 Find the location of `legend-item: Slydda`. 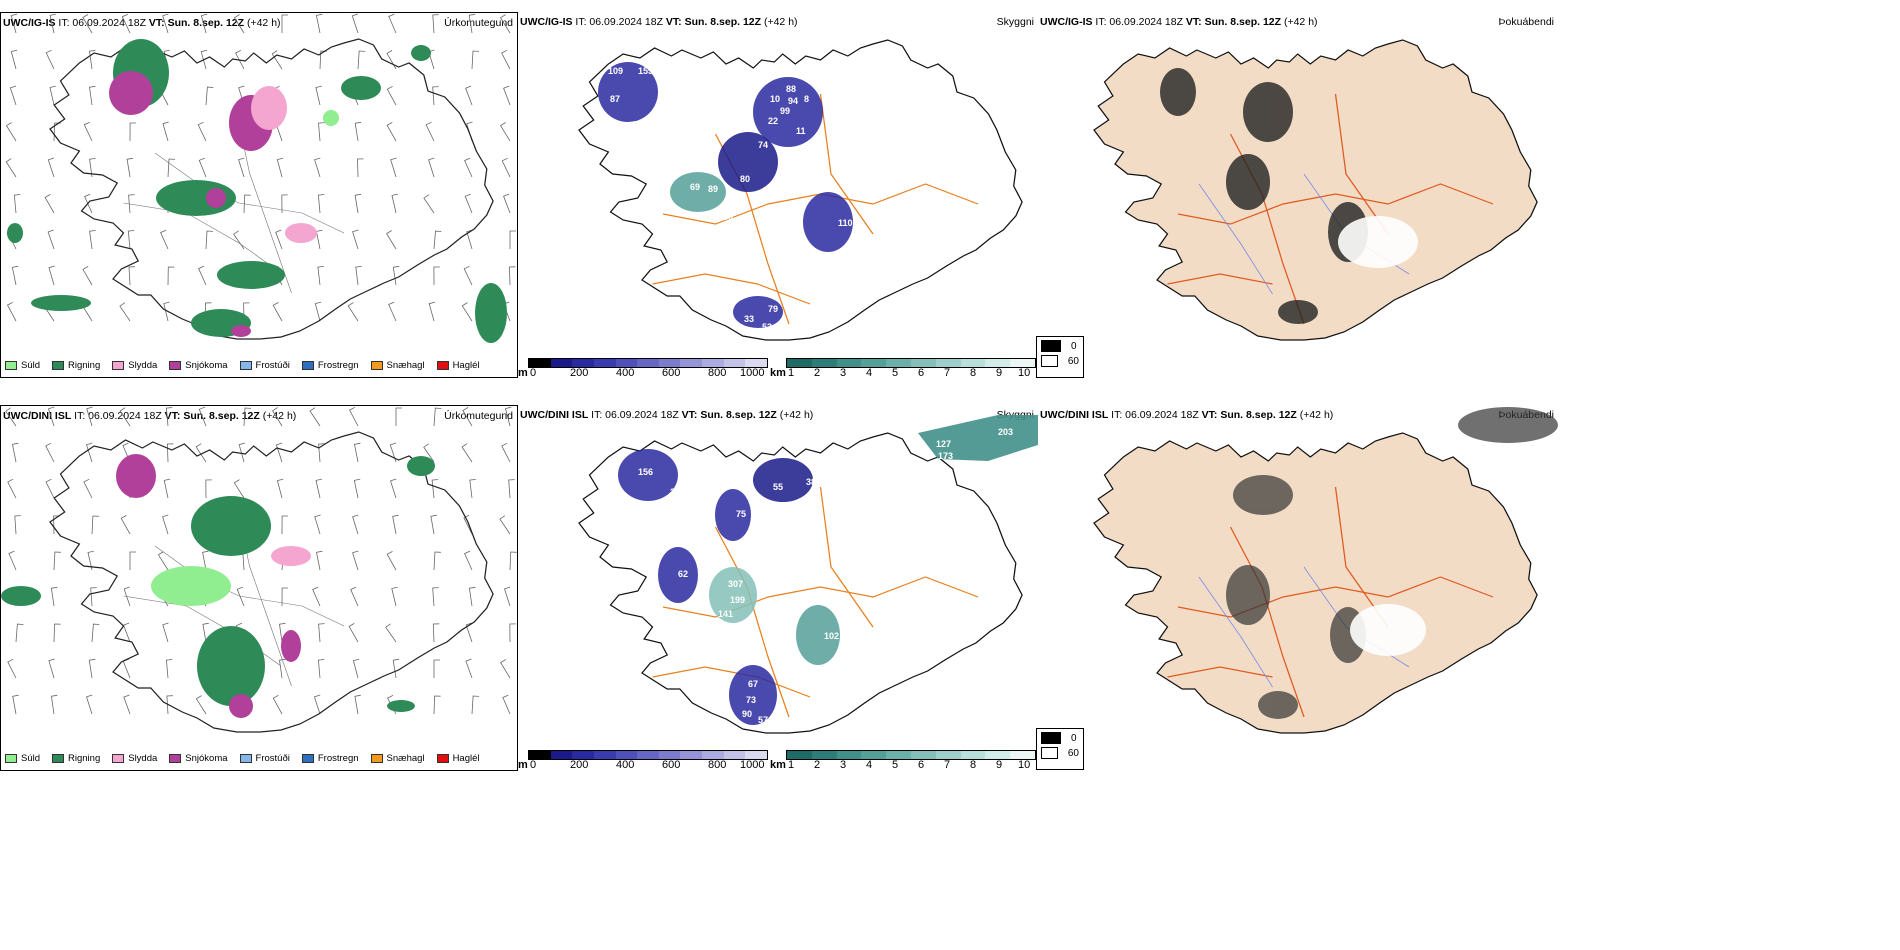

legend-item: Slydda is located at coordinates (134, 365).